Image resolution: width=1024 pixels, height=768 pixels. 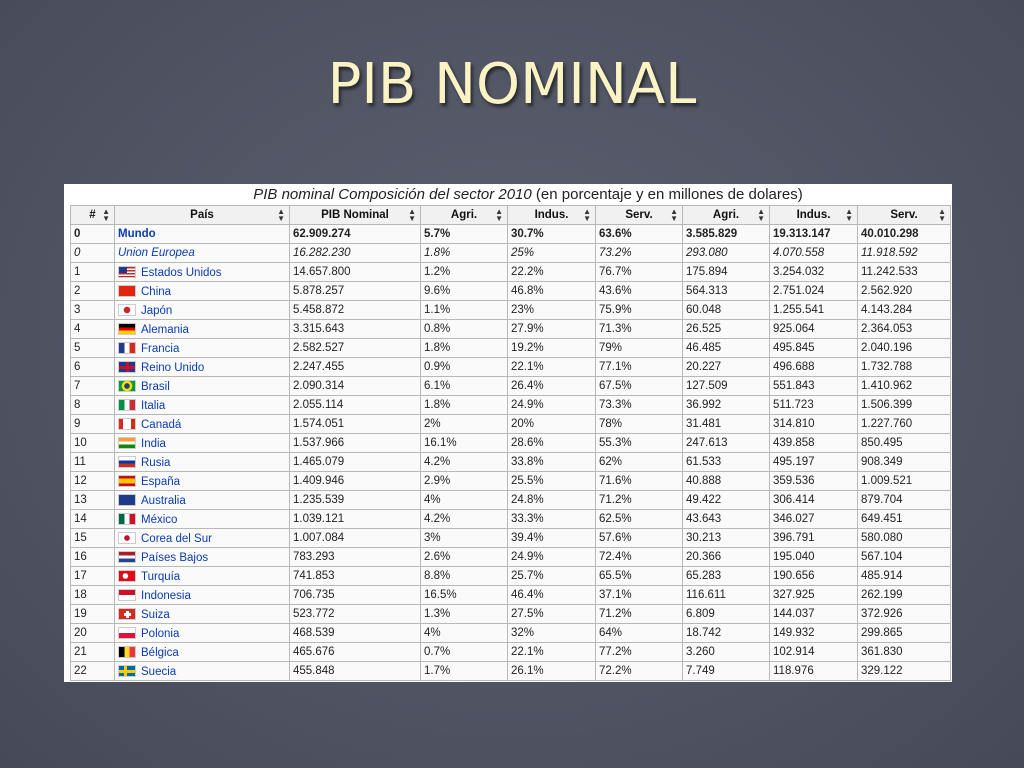 What do you see at coordinates (161, 424) in the screenshot?
I see `country-link: Canadá` at bounding box center [161, 424].